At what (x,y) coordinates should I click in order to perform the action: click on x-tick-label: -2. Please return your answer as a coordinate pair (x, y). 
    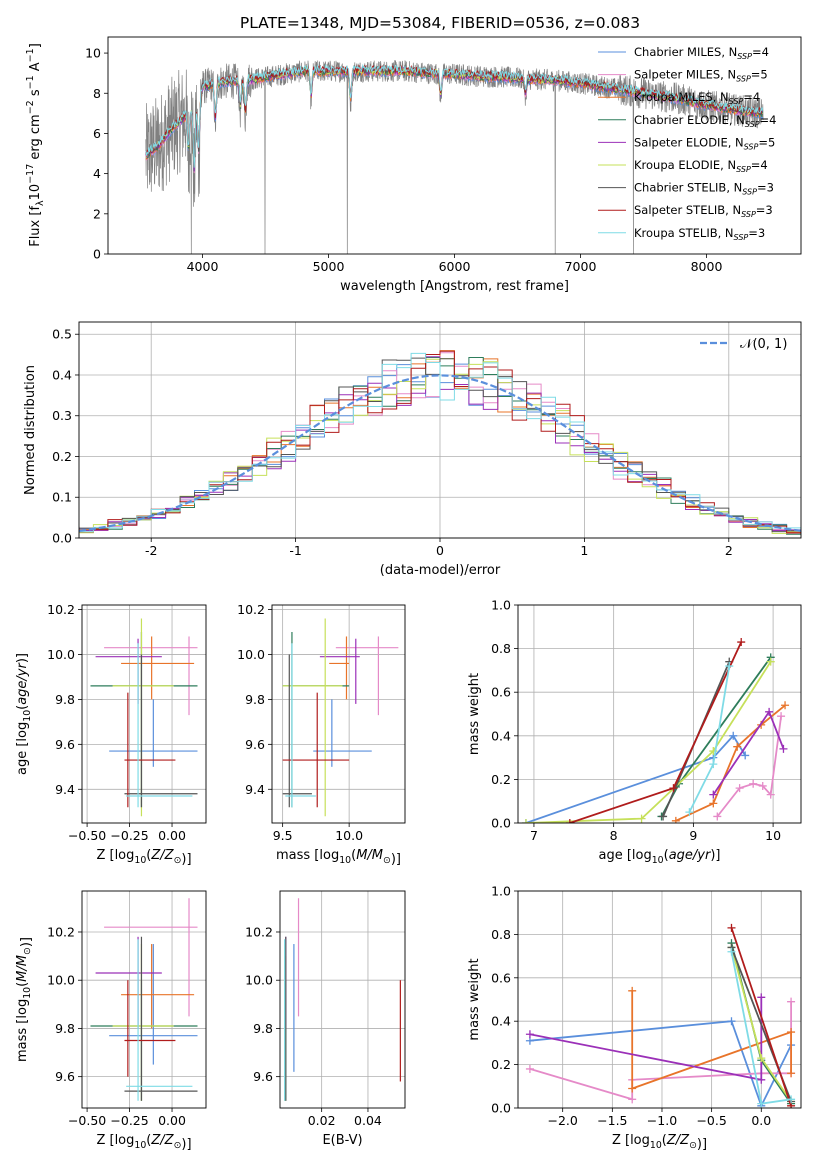
    Looking at the image, I should click on (151, 550).